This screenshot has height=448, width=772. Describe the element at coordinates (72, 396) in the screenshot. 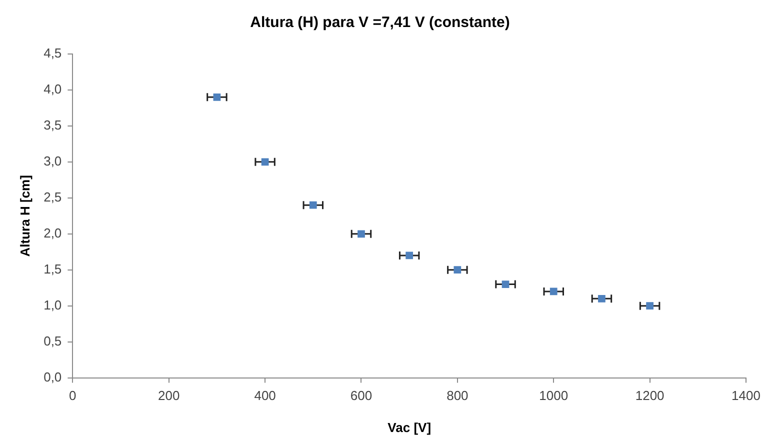

I see `x-tick-label: 0` at that location.